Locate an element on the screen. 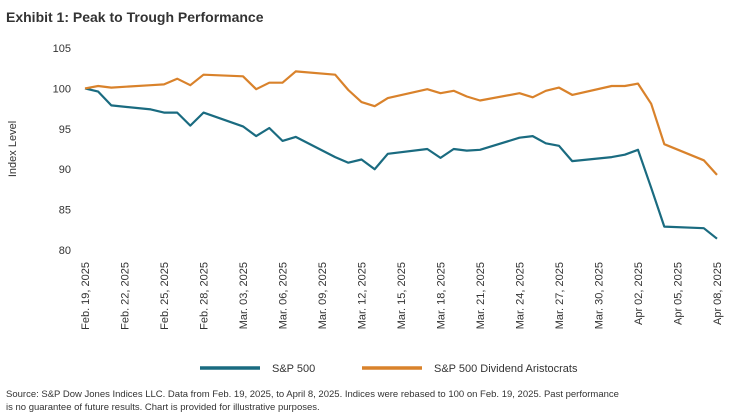  x-tick-label: Apr 05, 2025 is located at coordinates (679, 293).